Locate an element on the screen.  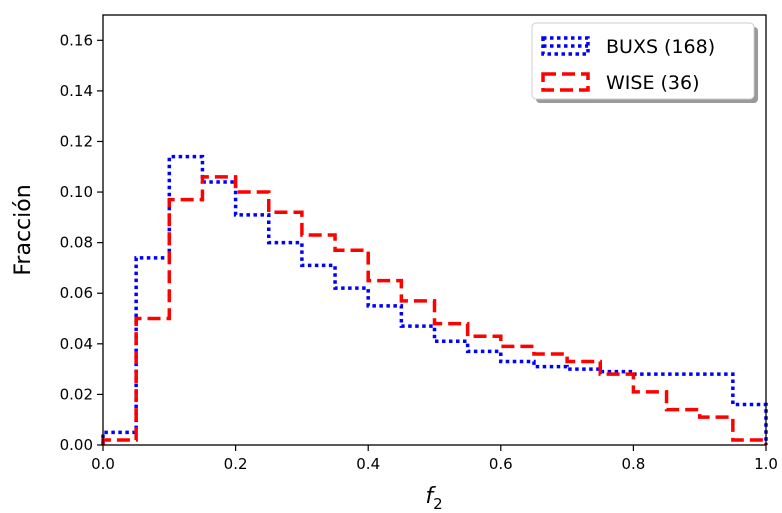
legend-patch-buxs is located at coordinates (565, 46).